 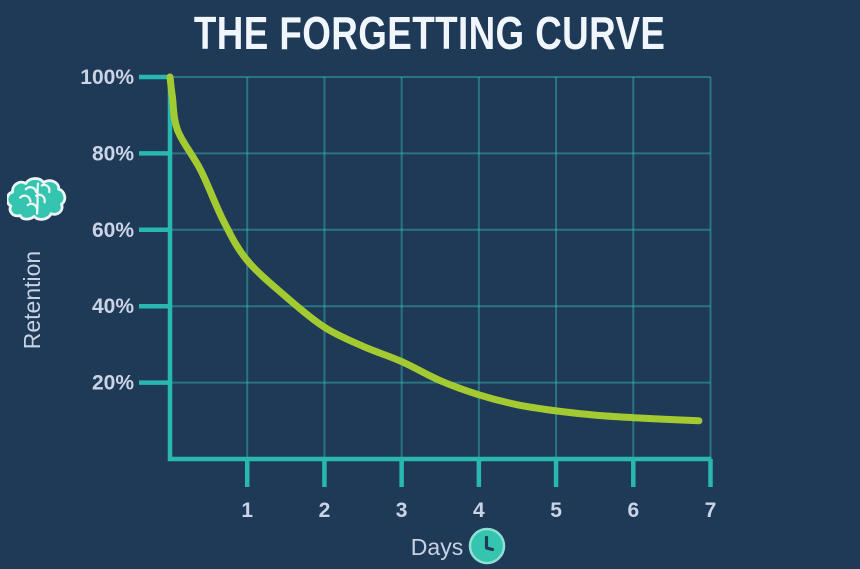 I want to click on y-axis-title: Retention, so click(x=32, y=300).